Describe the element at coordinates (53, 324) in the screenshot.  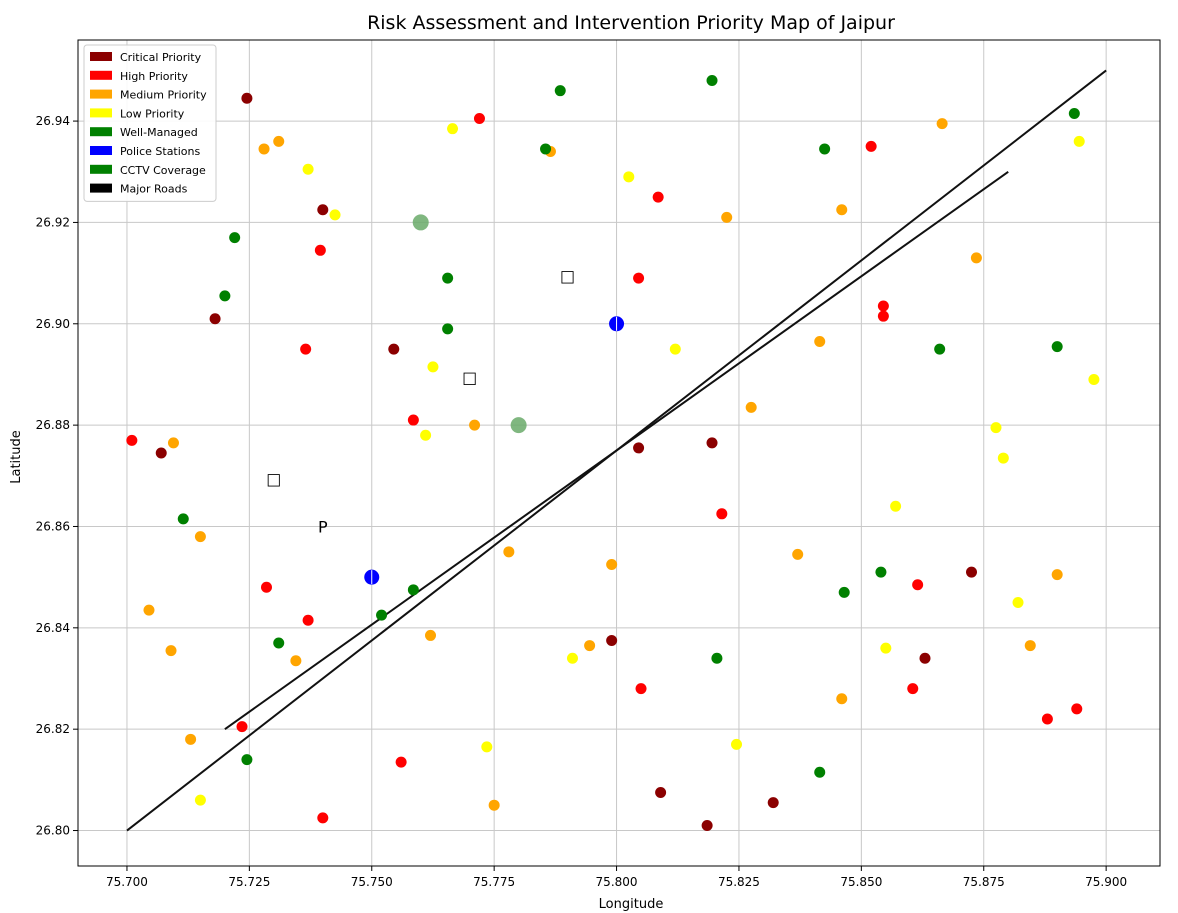
I see `y-tick-label: 26.90` at that location.